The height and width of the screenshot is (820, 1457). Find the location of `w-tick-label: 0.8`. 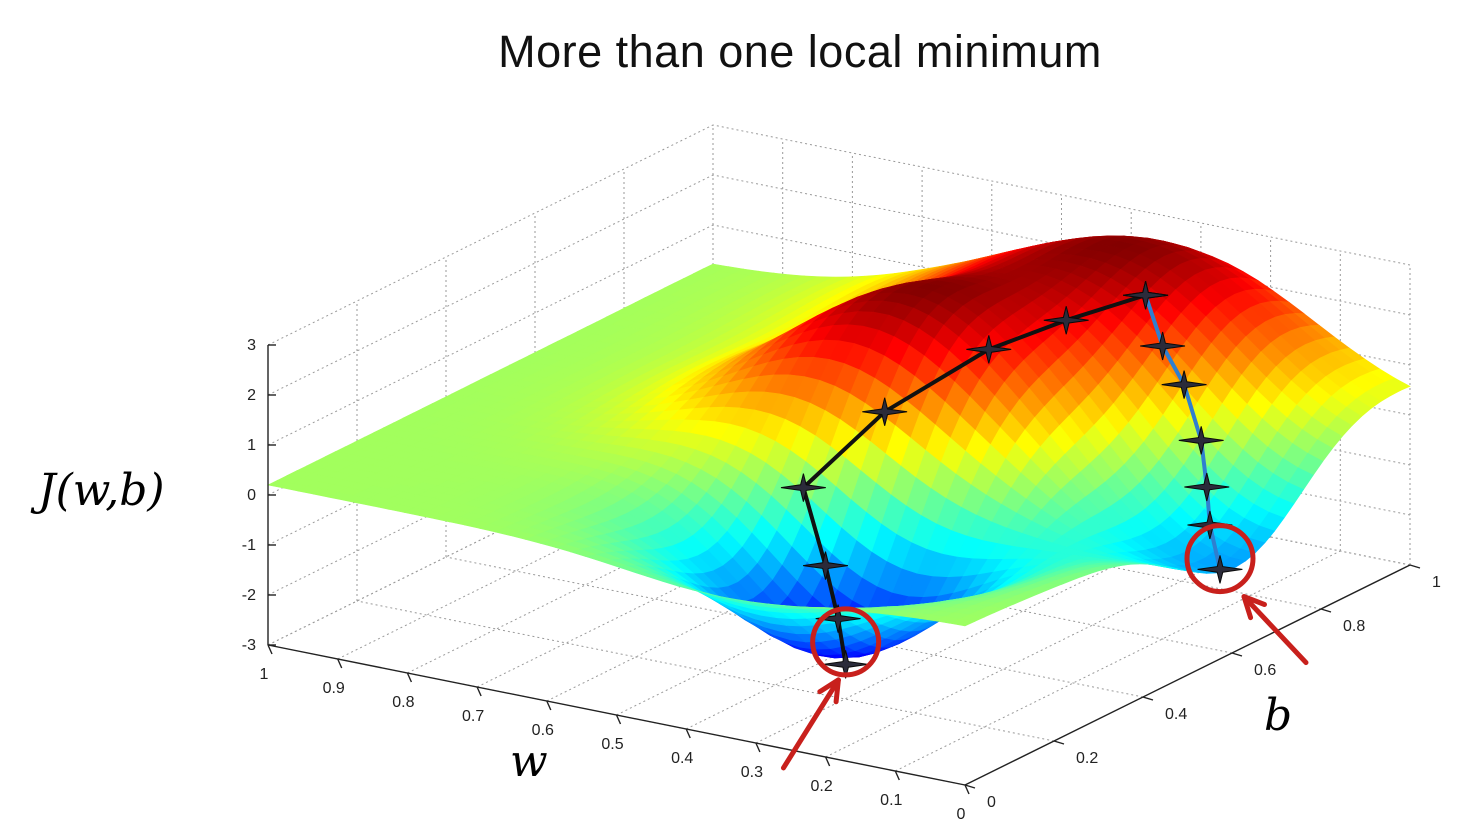

w-tick-label: 0.8 is located at coordinates (403, 702).